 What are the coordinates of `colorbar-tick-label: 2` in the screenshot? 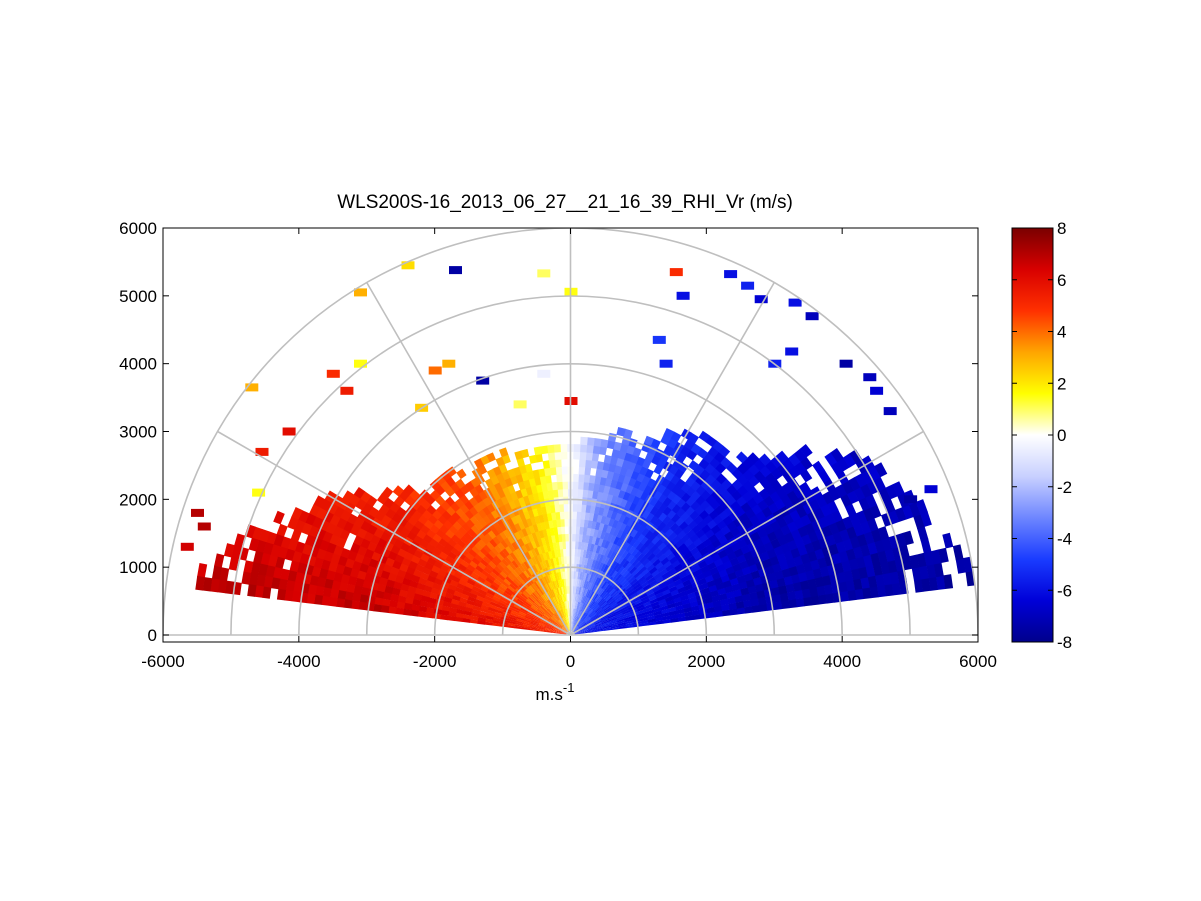 It's located at (1061, 383).